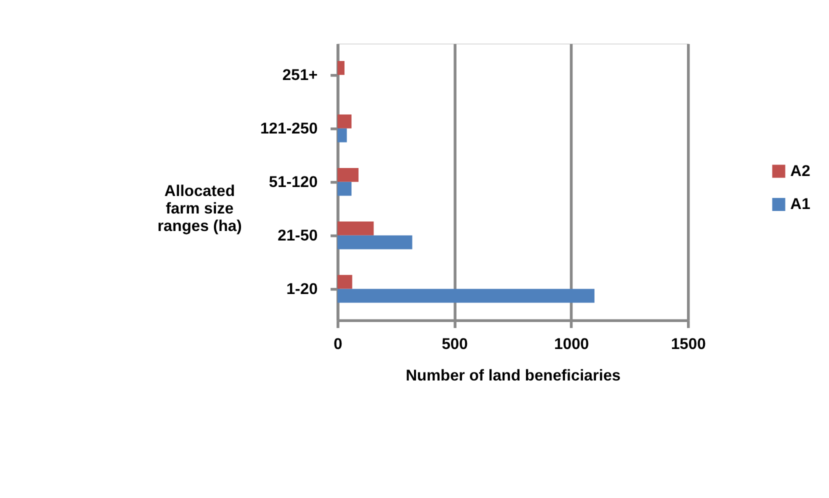 This screenshot has height=498, width=829. Describe the element at coordinates (293, 182) in the screenshot. I see `y-tick-label: 51-120` at that location.